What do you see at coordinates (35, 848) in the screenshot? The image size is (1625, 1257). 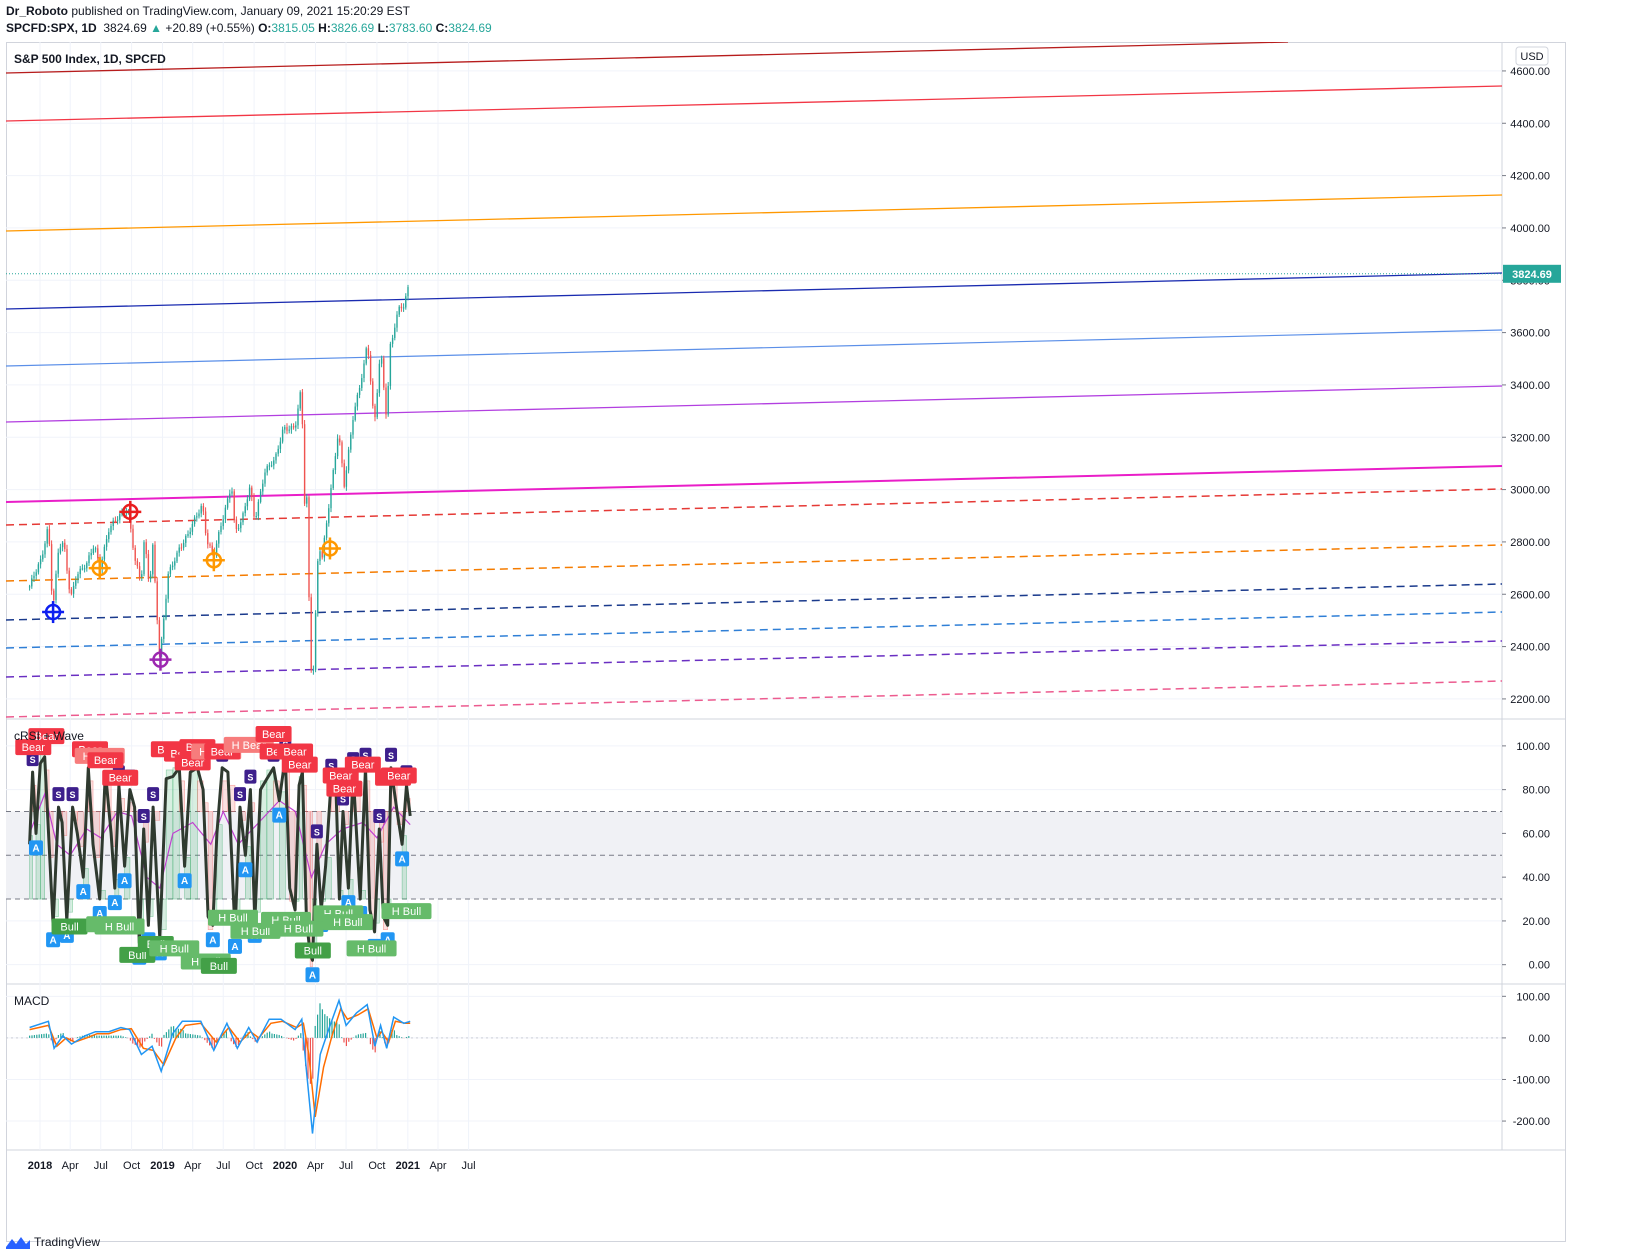 I see `wave-a-badge` at bounding box center [35, 848].